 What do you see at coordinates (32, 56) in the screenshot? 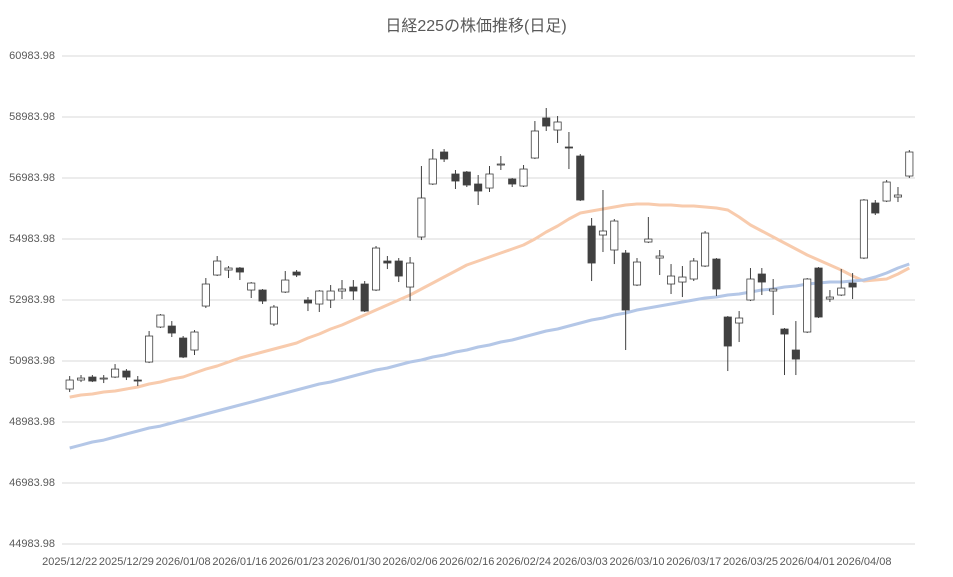
I see `y-tick-label: 60983.98` at bounding box center [32, 56].